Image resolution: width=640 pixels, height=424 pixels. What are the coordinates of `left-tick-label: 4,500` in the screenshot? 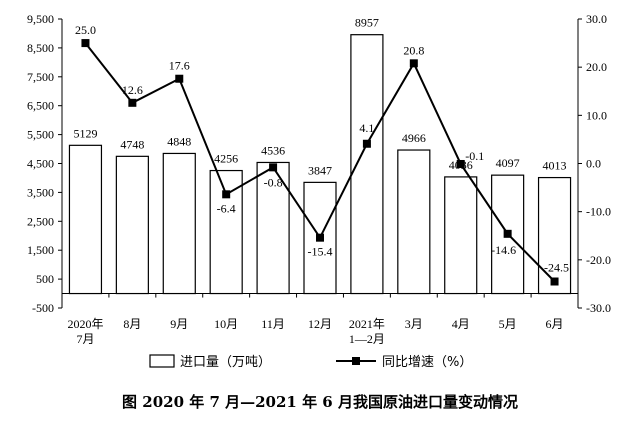 It's located at (40, 164).